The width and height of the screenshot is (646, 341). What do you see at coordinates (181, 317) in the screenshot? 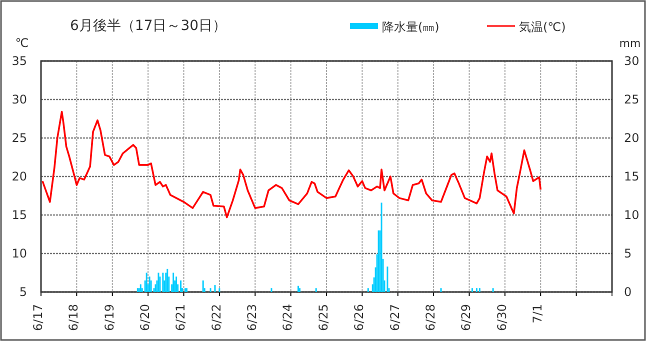
I see `x-tick-label: 6/21` at bounding box center [181, 317].